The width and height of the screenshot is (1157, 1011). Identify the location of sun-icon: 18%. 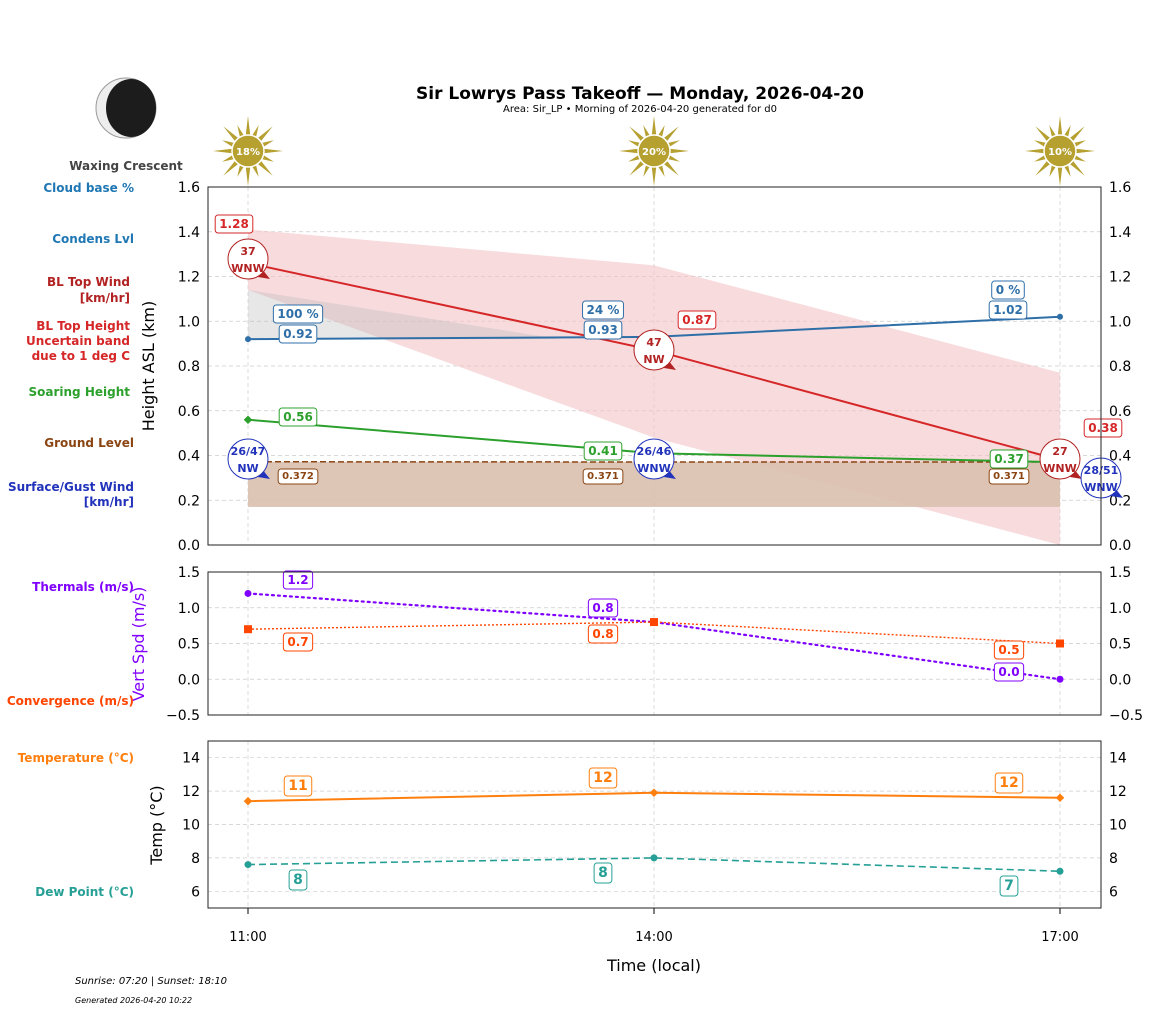
(248, 151).